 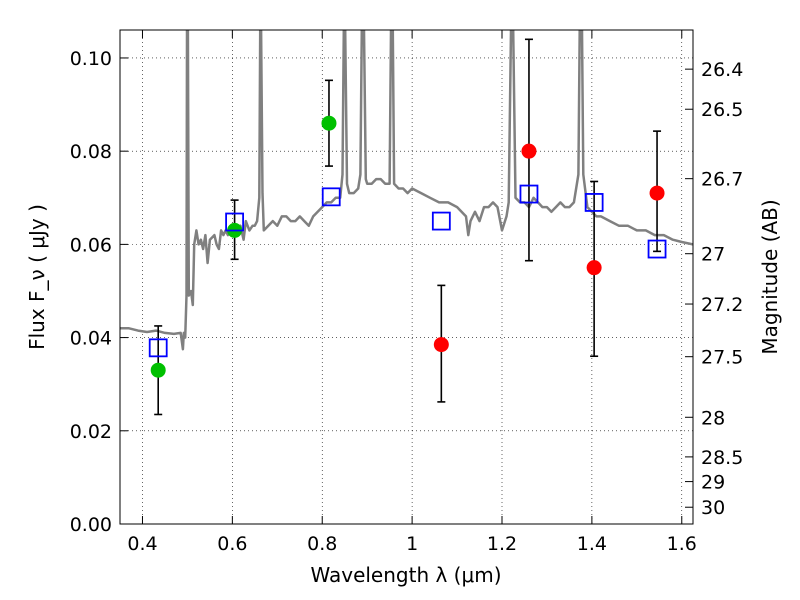 I want to click on y-tick-label: 0.08, so click(x=91, y=152).